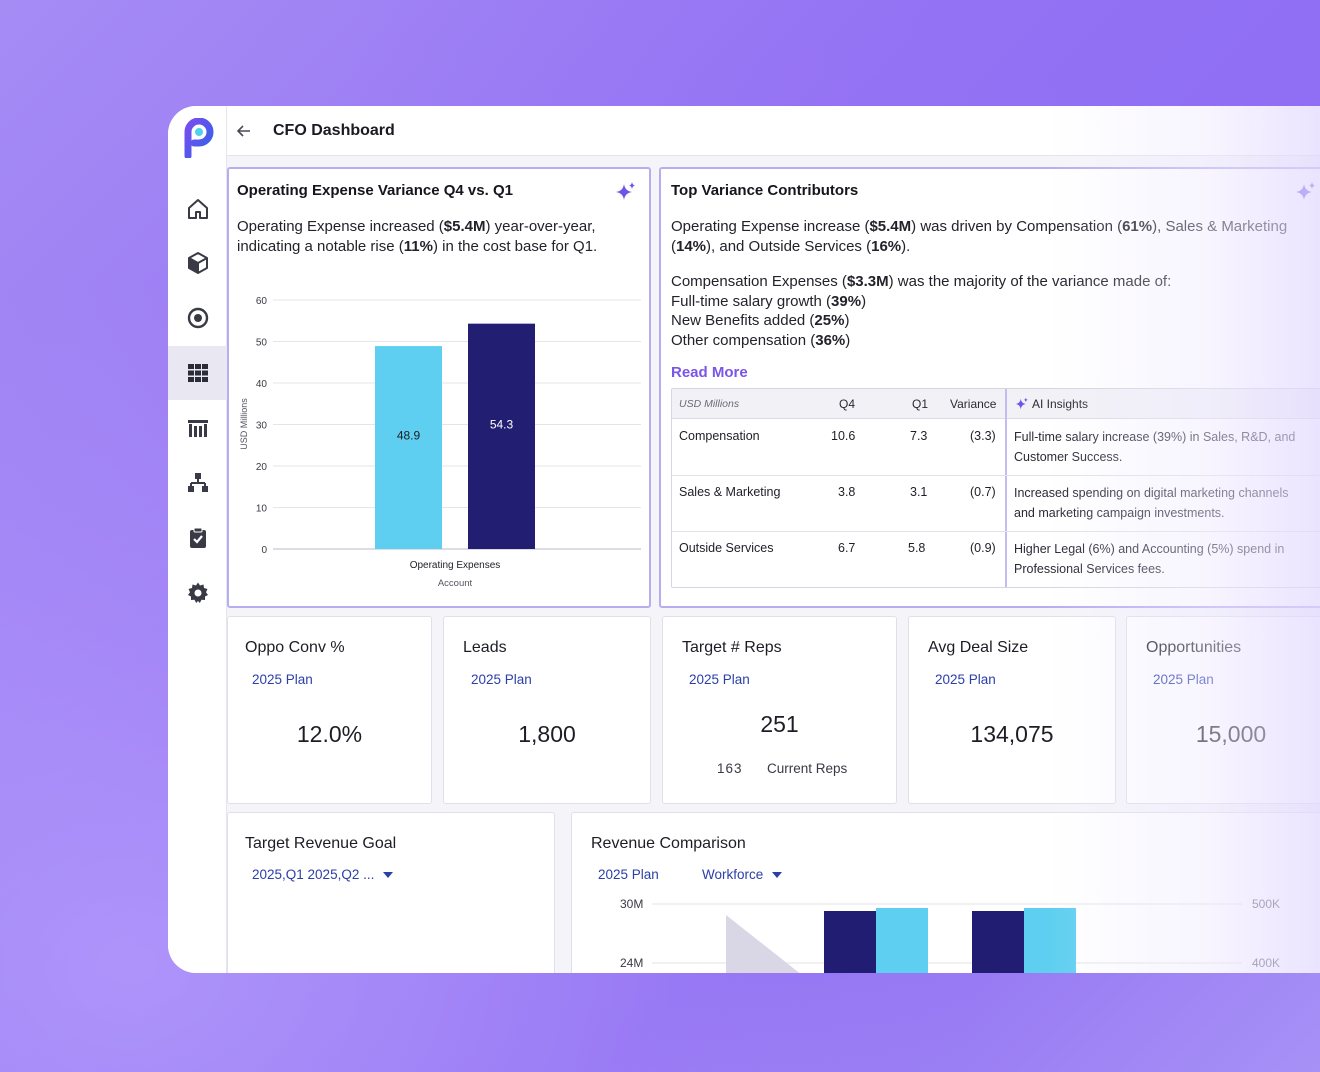 This screenshot has width=1320, height=1072. I want to click on row-variance: (0.9), so click(983, 548).